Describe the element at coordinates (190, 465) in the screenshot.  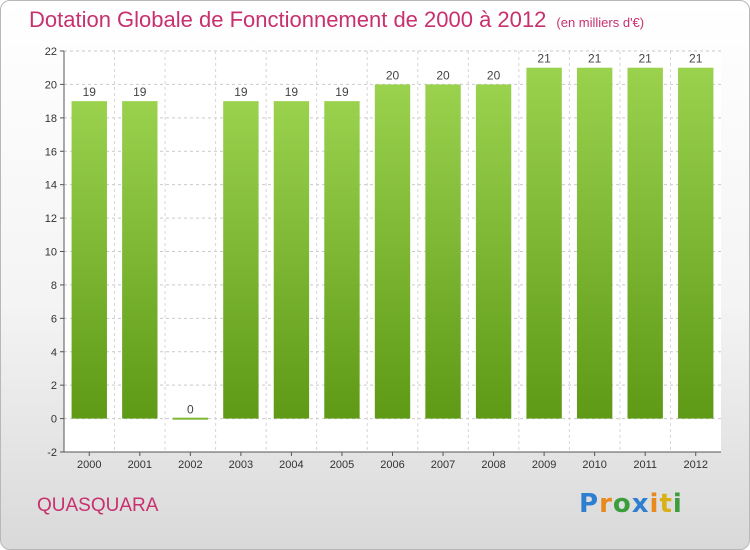
I see `x-tick-label: 2002` at that location.